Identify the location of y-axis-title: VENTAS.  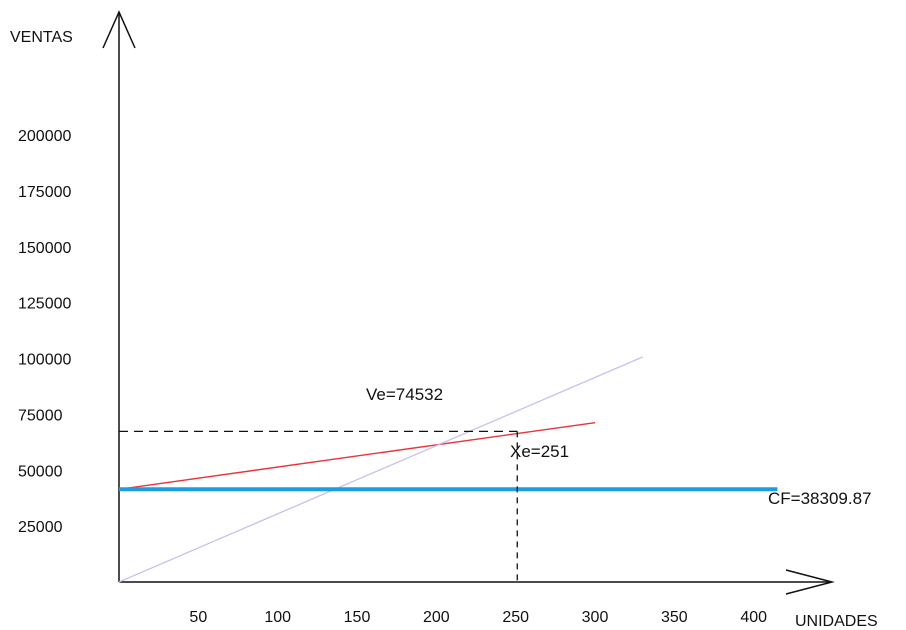
(41, 37).